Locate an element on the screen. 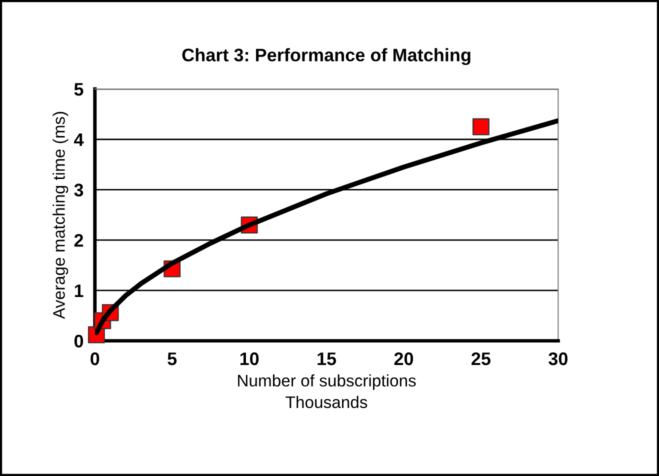  y-tick-label: 4 is located at coordinates (79, 139).